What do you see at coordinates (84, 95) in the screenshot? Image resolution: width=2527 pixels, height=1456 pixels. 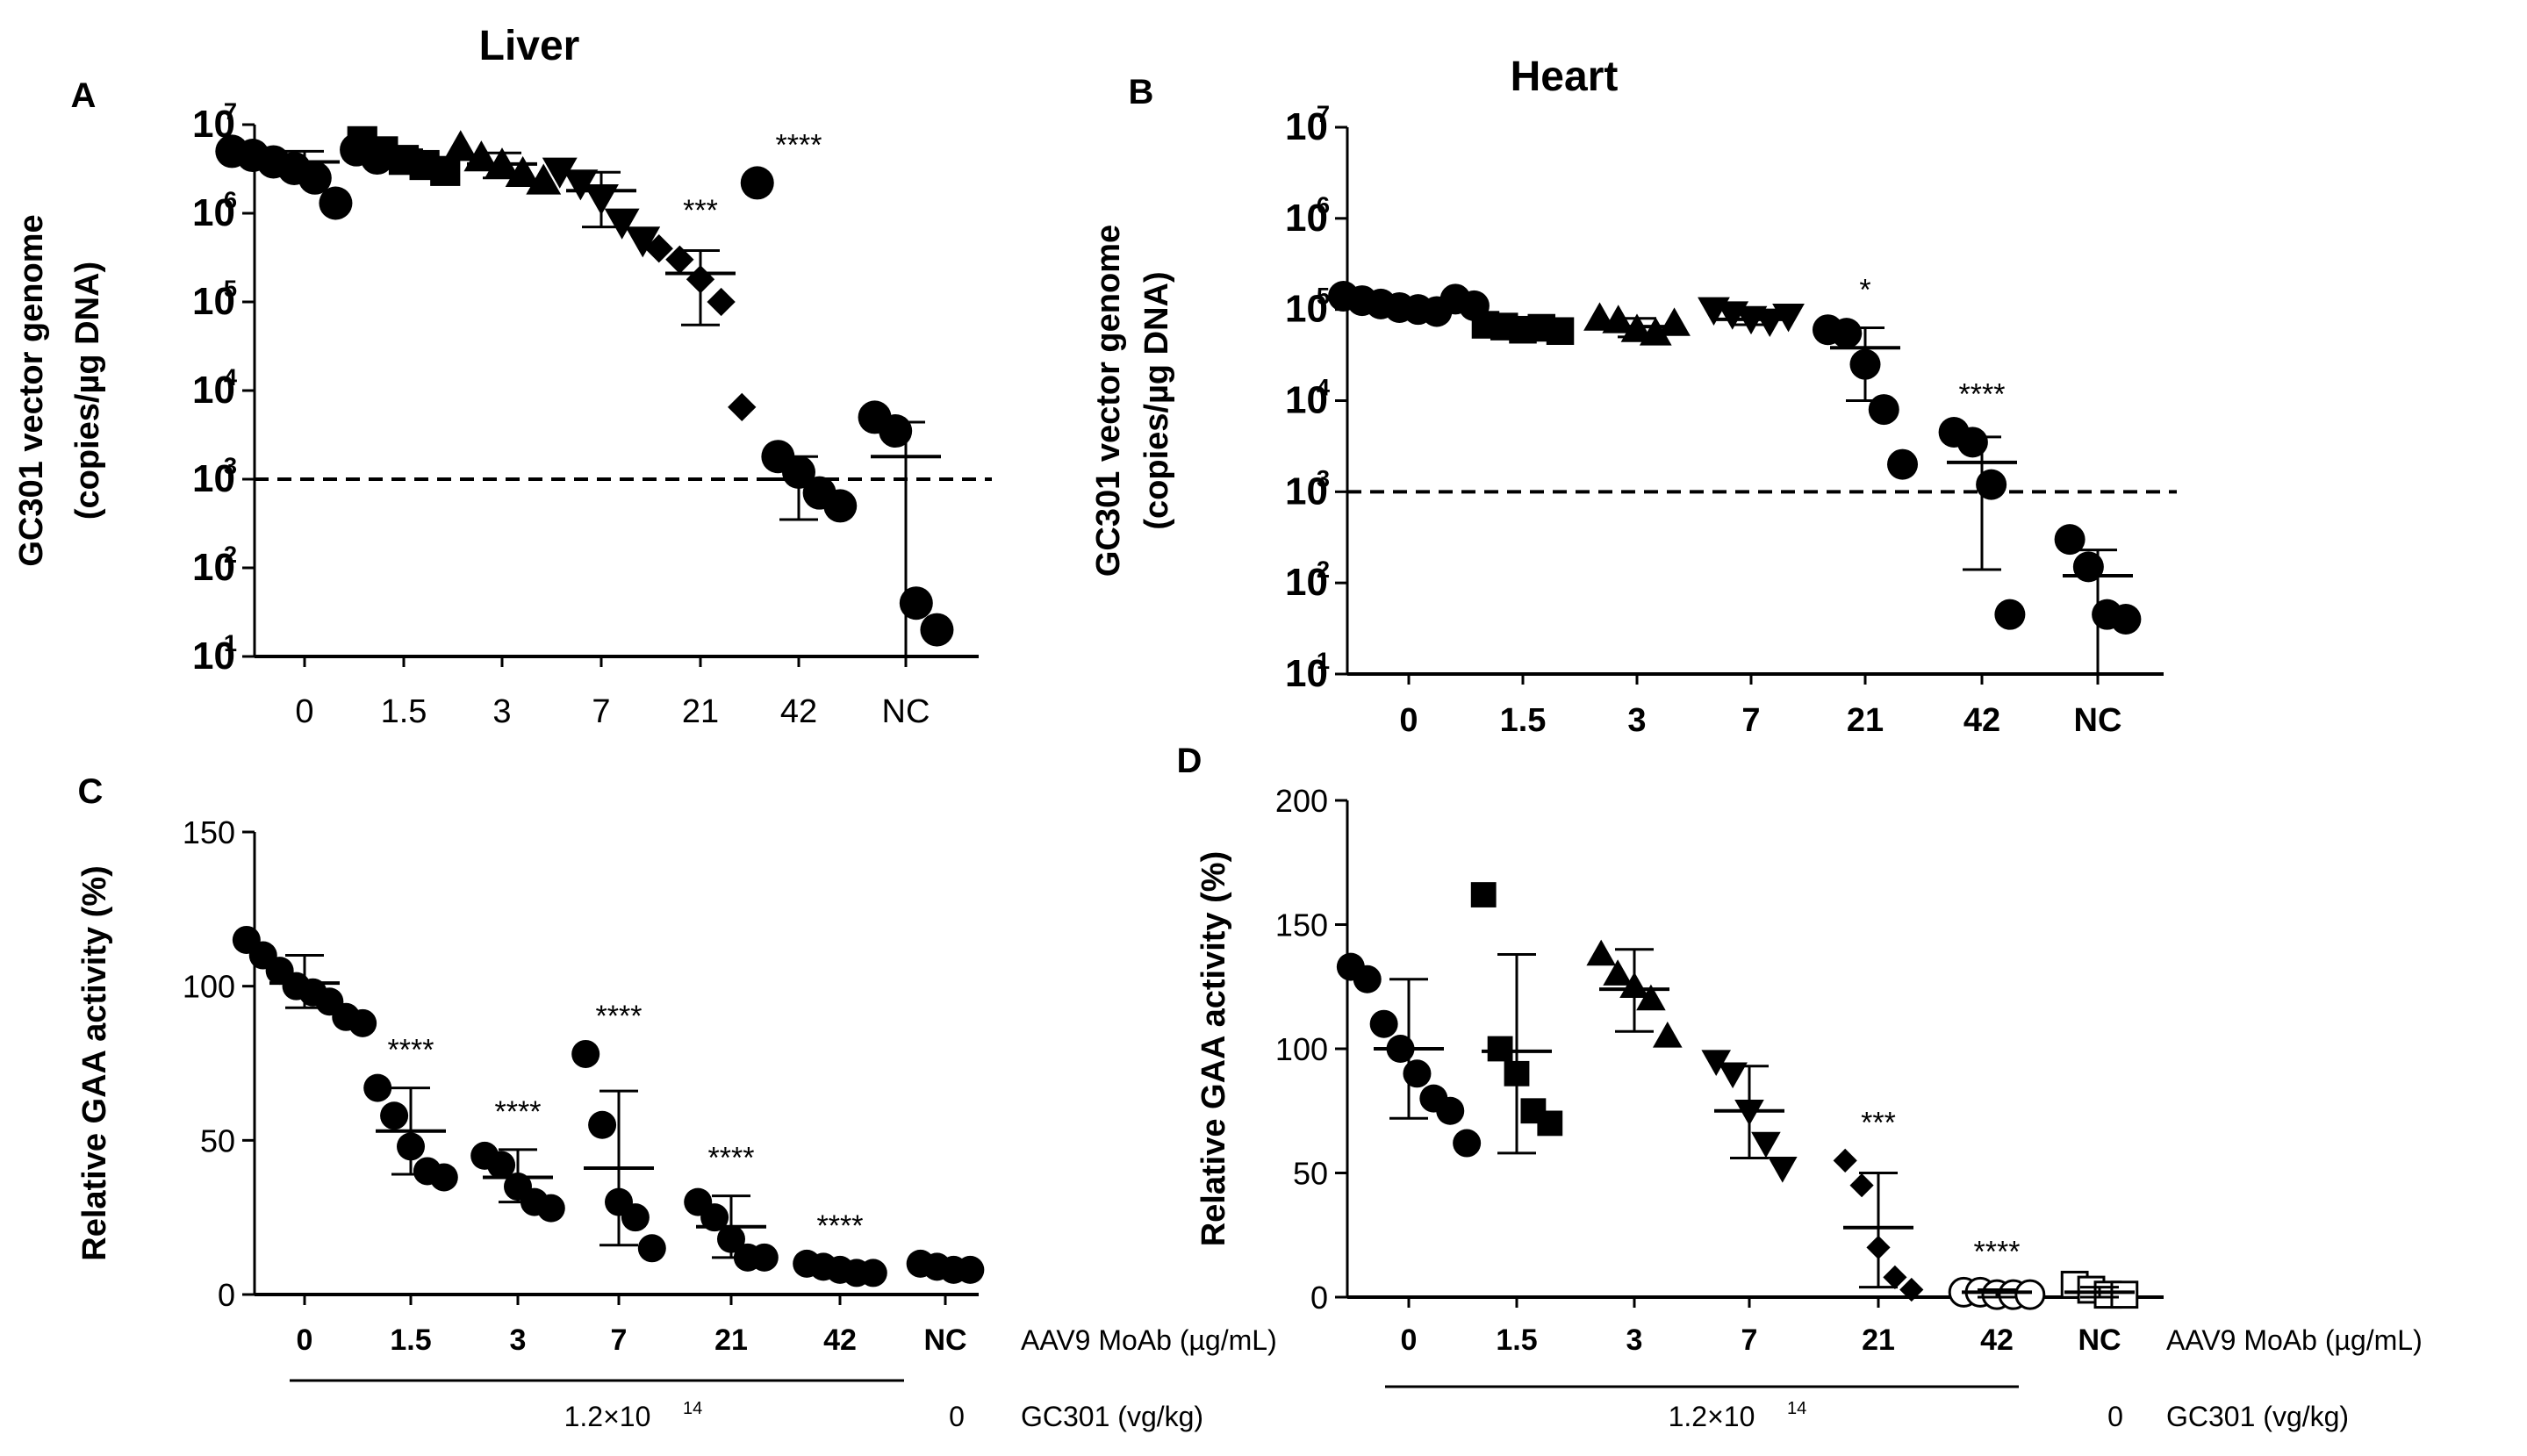 I see `panel-letter: A` at bounding box center [84, 95].